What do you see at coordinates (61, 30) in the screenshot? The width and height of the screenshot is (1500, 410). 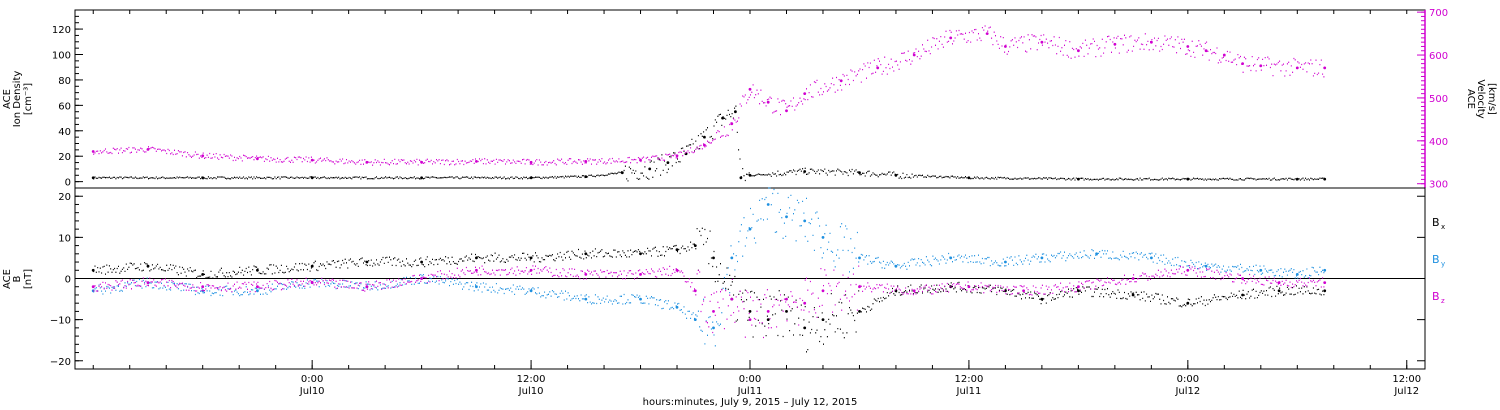 I see `density-tick-label-6: 120` at bounding box center [61, 30].